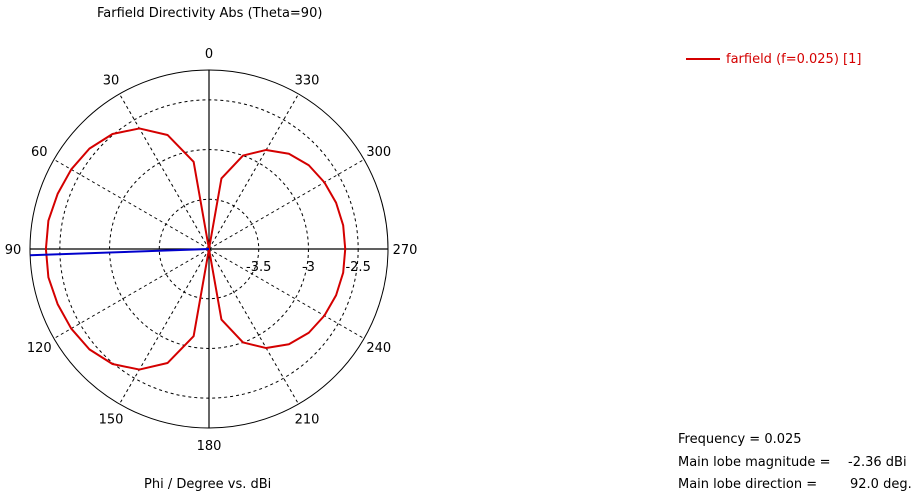  Describe the element at coordinates (378, 152) in the screenshot. I see `angle-tick-300: 300` at that location.